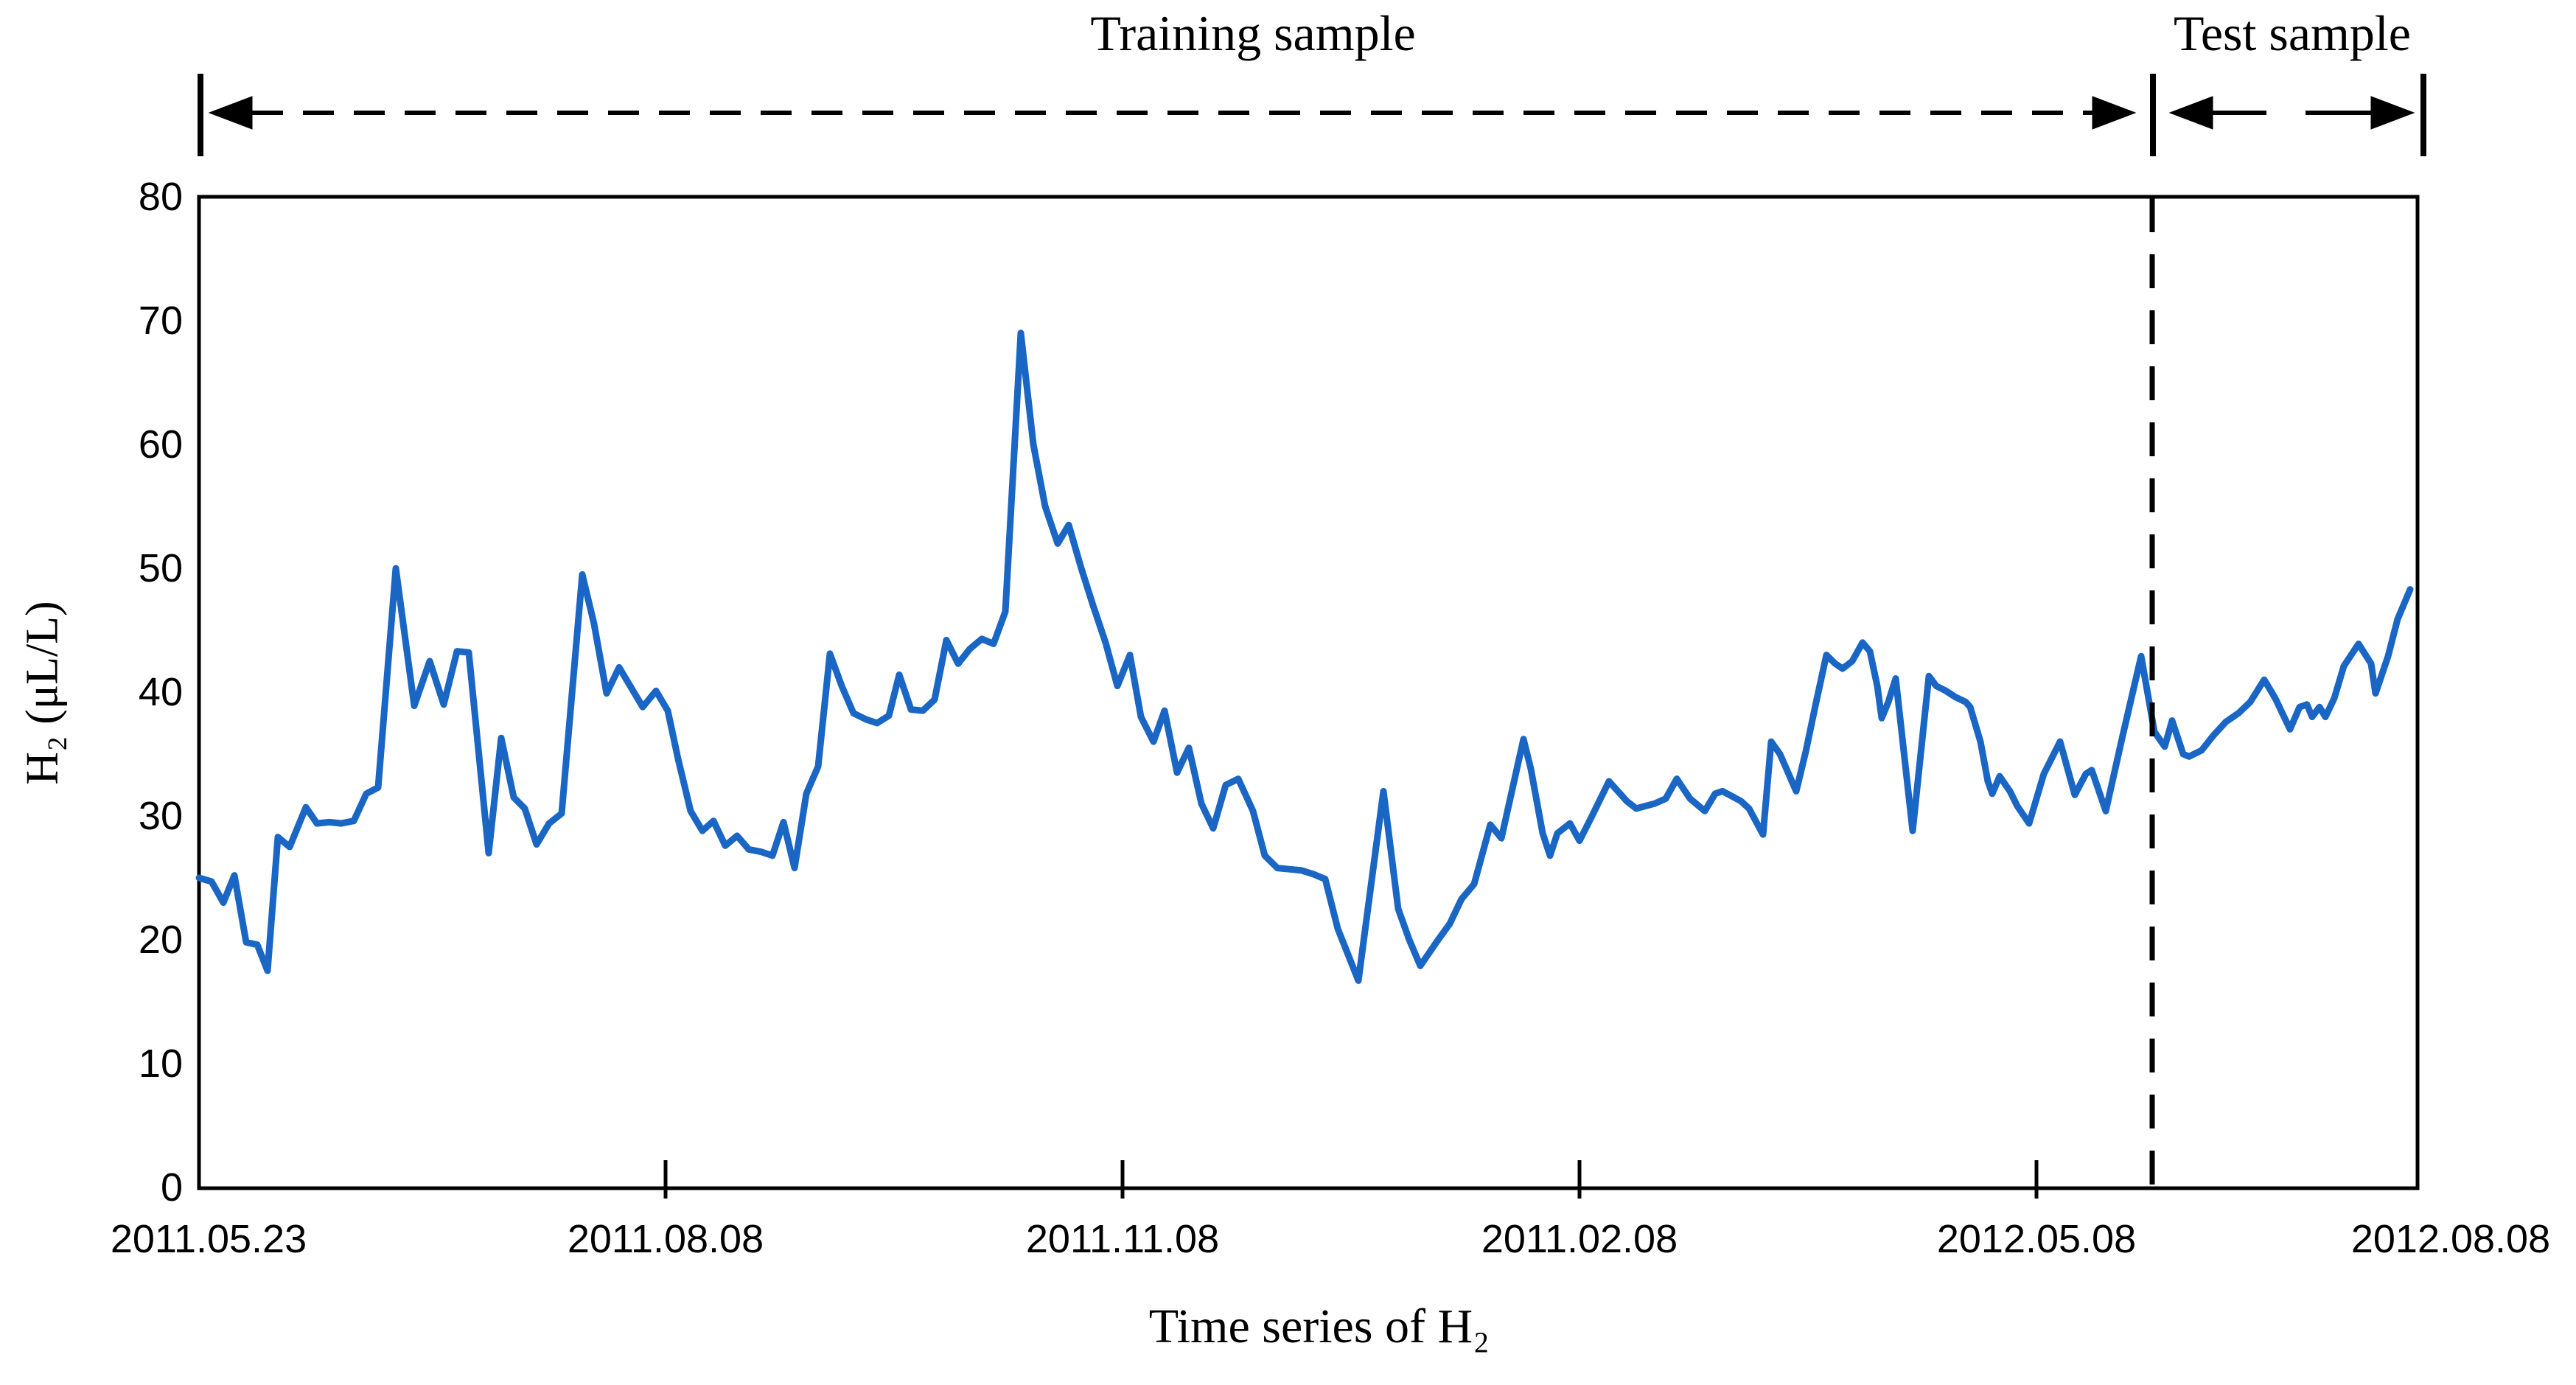 The image size is (2576, 1385). Describe the element at coordinates (1253, 33) in the screenshot. I see `training-sample-label: Training sample` at that location.